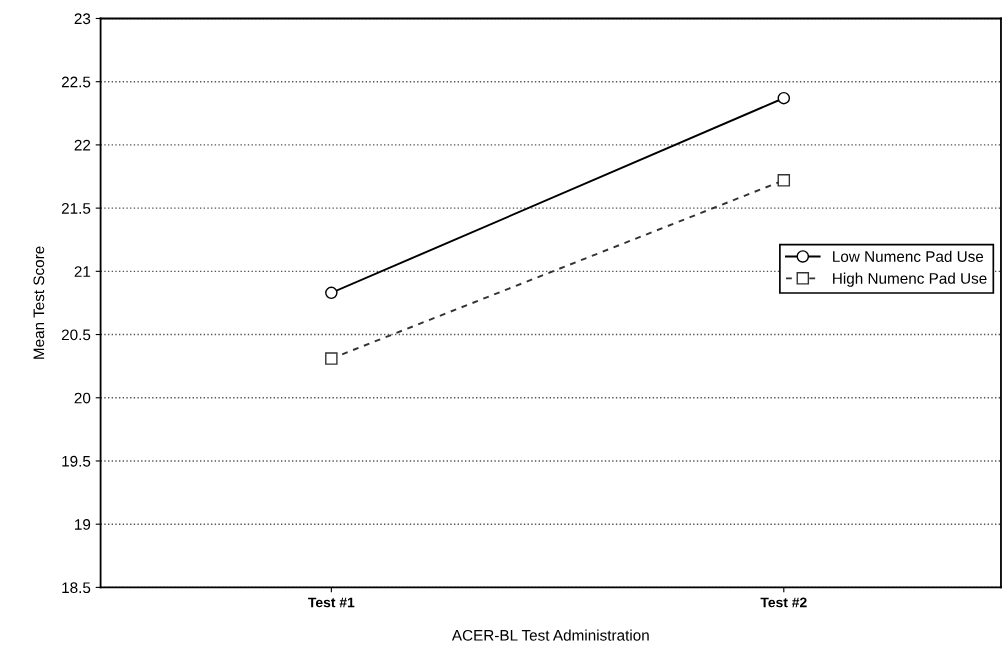 The height and width of the screenshot is (660, 1006). I want to click on y-tick-label: 23, so click(82, 19).